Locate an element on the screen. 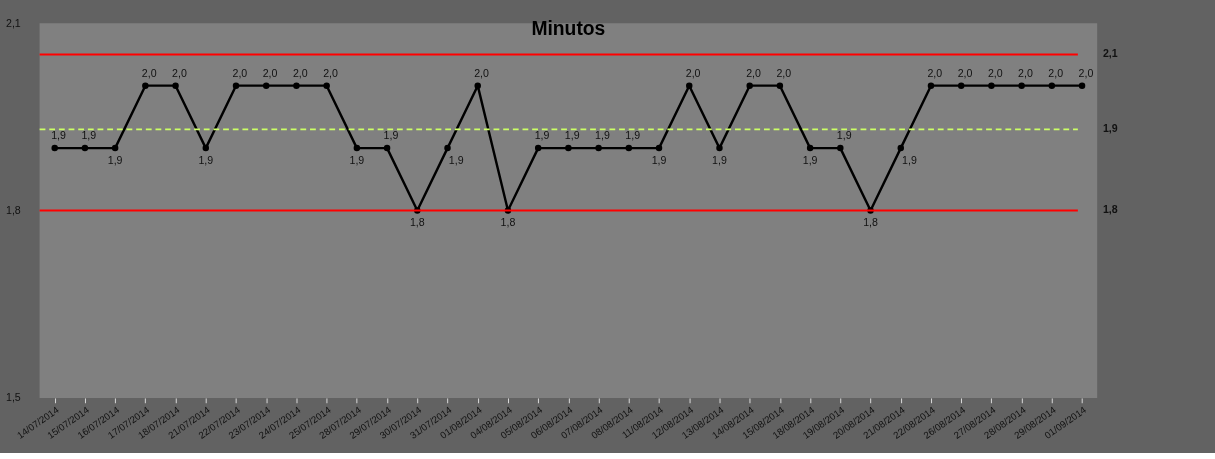  y-tick-label: 1,8 is located at coordinates (13, 209).